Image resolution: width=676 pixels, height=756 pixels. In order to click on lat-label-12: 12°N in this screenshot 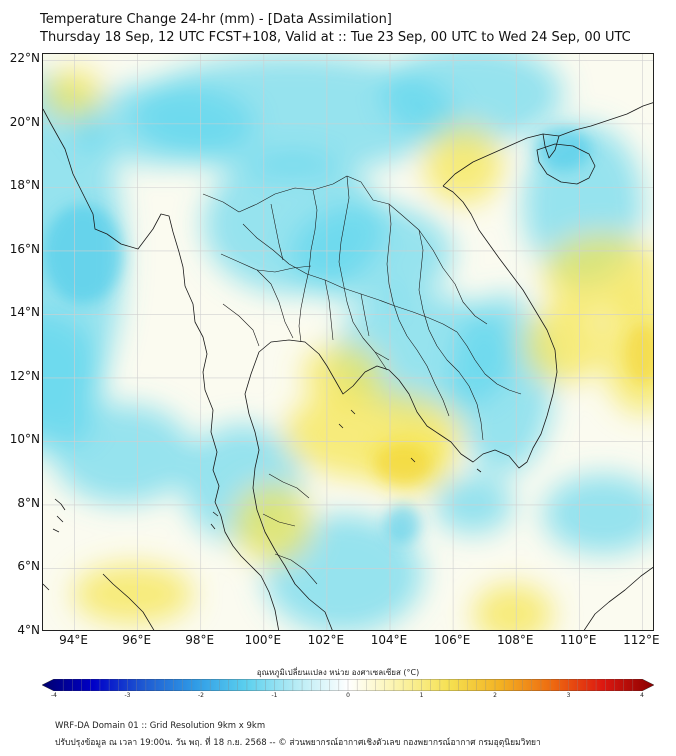, I will do `click(24, 375)`.